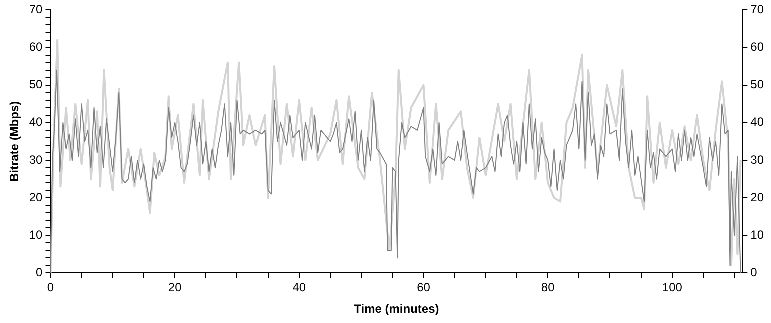 The width and height of the screenshot is (771, 323). I want to click on y-axis-title: Bitrate (Mbps), so click(15, 141).